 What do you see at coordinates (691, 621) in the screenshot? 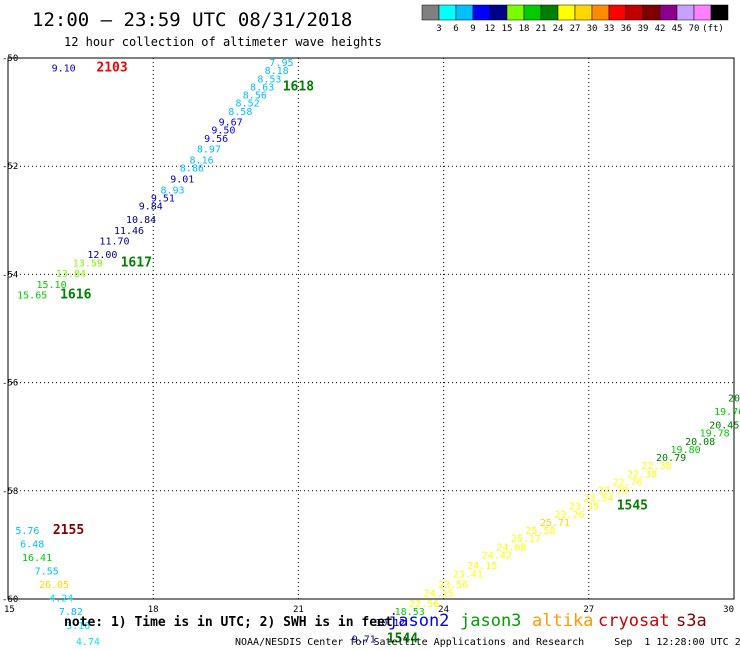
I see `satellite-s3a: s3a` at bounding box center [691, 621].